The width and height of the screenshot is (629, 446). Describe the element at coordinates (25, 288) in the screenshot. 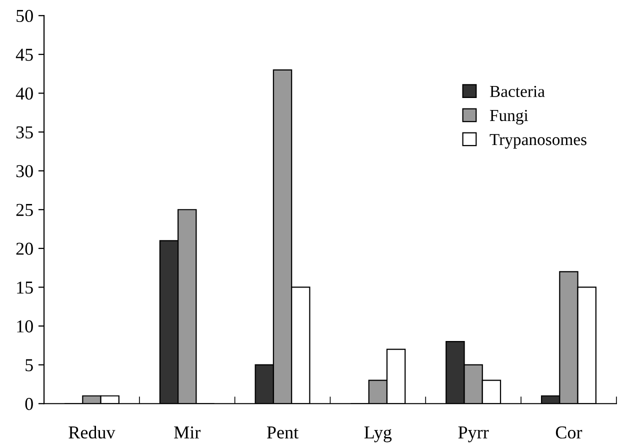

I see `y-tick-label: 15` at that location.